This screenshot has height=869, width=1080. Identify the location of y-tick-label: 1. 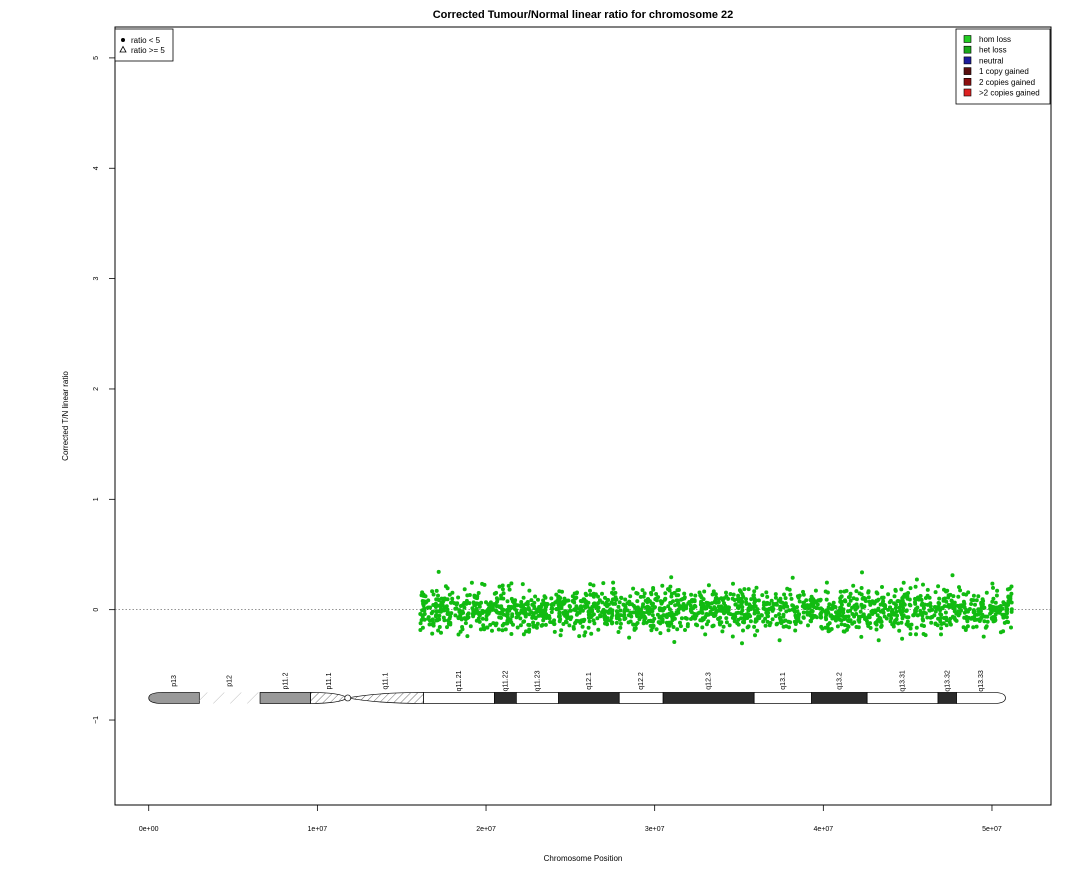
(96, 499).